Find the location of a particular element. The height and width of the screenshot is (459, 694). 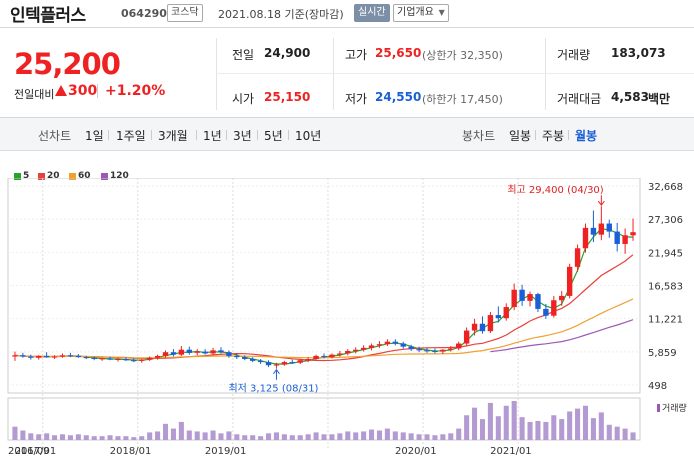

lower-limit: (하한가 17,450) is located at coordinates (462, 99).